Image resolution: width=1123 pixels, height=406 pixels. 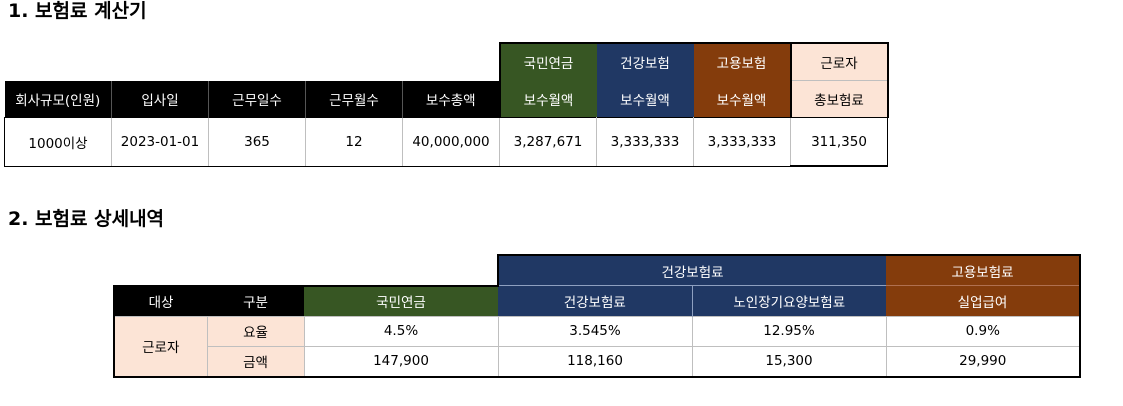 I want to click on column-header-health-premium: 건강보험료, so click(x=595, y=300).